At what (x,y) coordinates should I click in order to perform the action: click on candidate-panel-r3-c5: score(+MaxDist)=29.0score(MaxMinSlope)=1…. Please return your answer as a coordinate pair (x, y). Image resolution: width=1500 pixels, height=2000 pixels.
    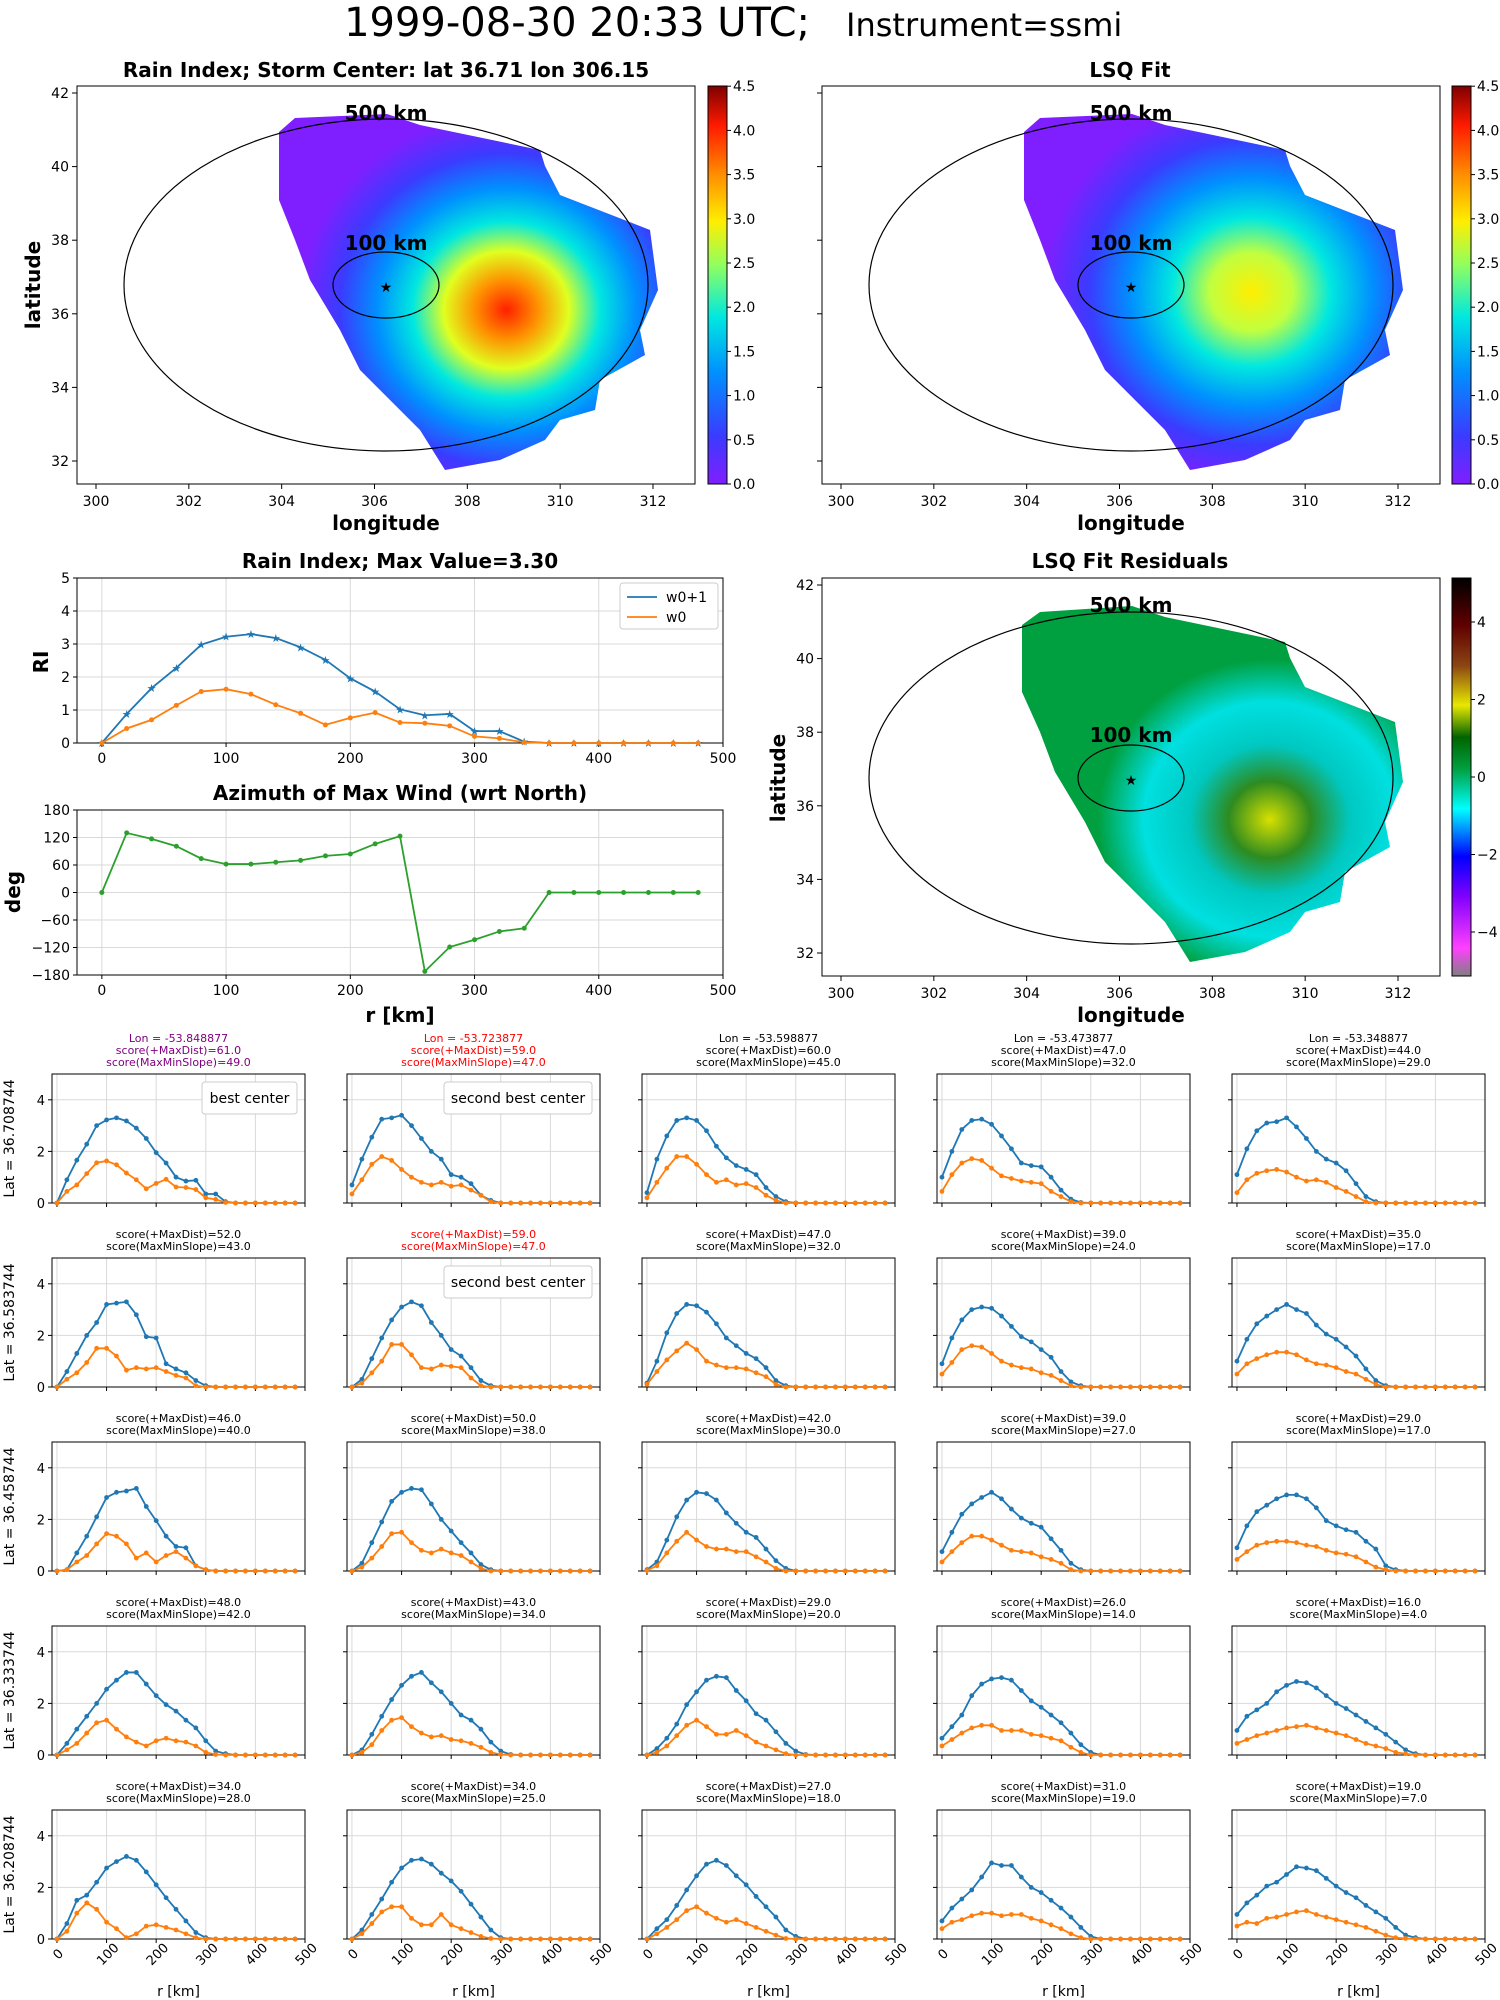
    Looking at the image, I should click on (1357, 1493).